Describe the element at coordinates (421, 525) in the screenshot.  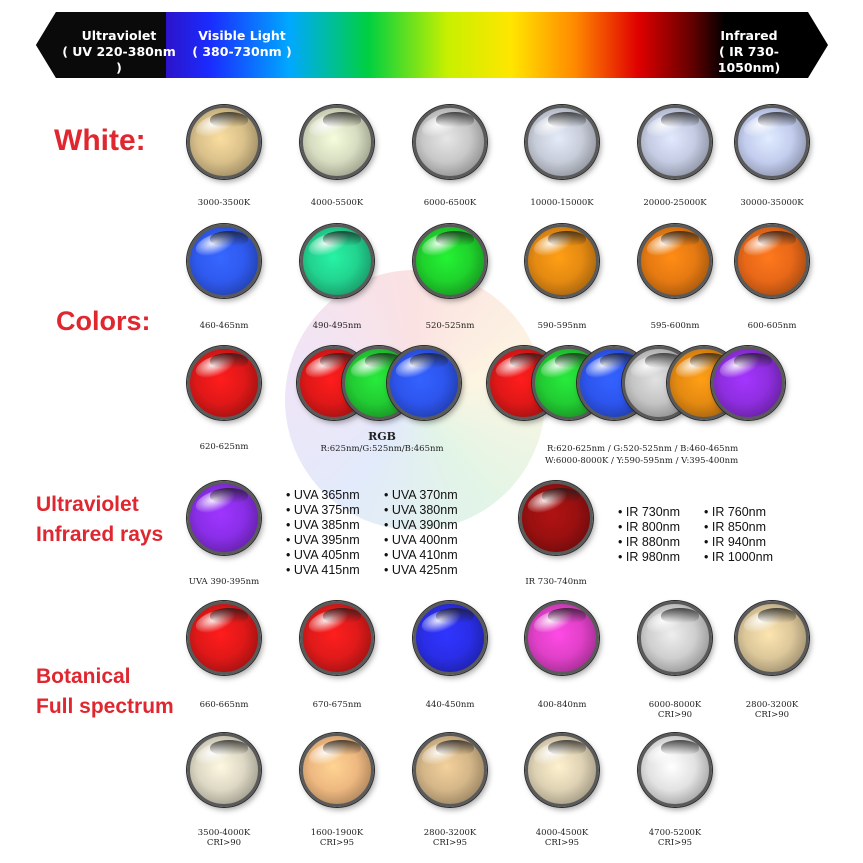
I see `uva-list-item: • UVA 390nm` at that location.